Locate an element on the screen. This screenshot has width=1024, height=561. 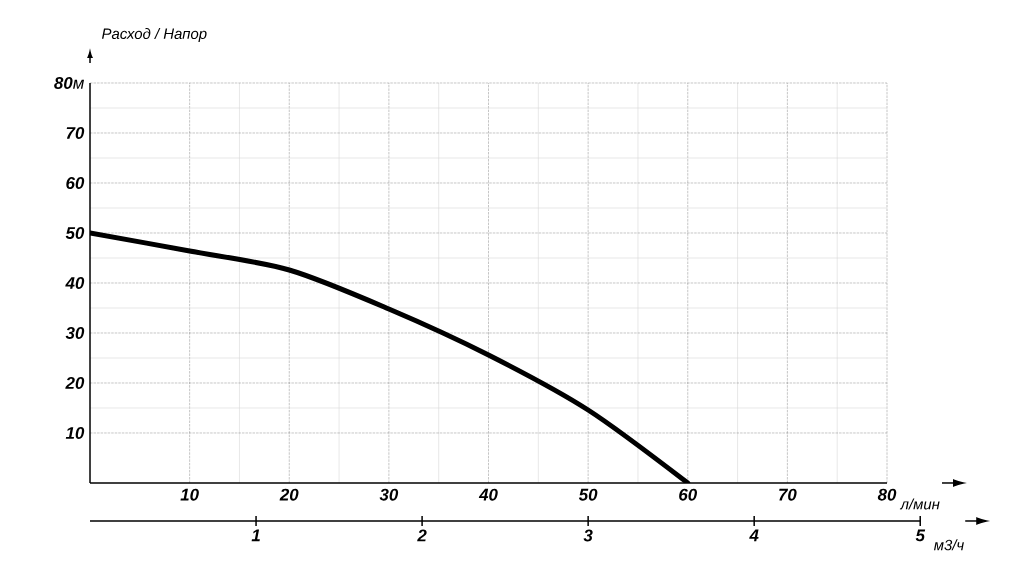
y-tick-label: 70 is located at coordinates (75, 132).